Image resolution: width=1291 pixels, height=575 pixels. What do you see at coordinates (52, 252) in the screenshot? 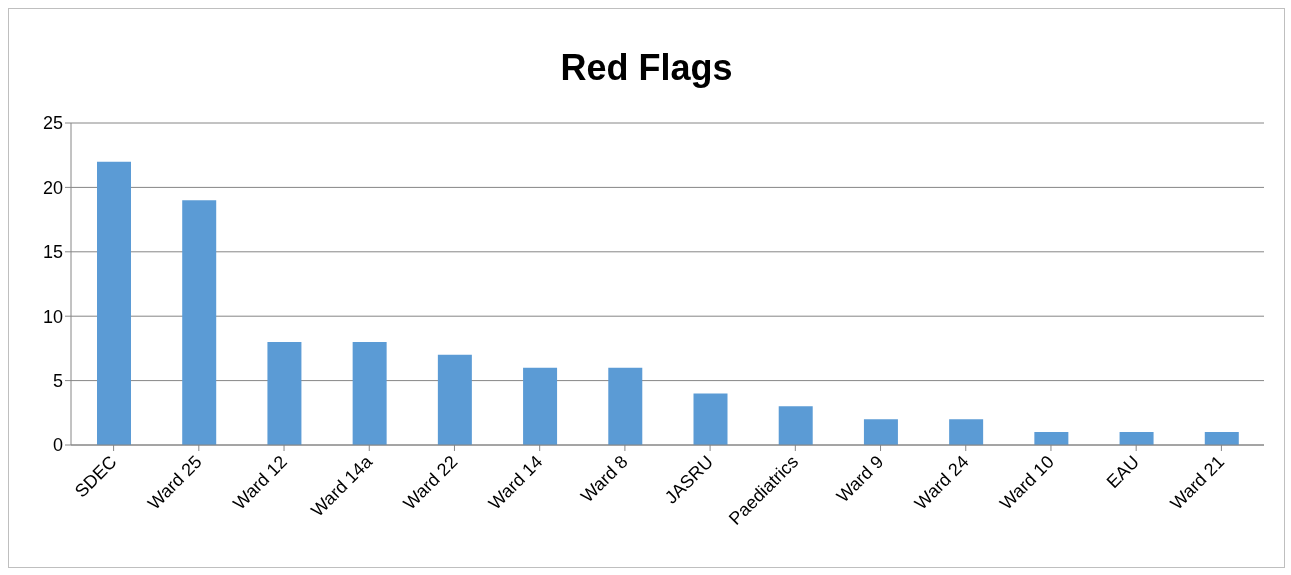
I see `y-tick-label: 15` at bounding box center [52, 252].